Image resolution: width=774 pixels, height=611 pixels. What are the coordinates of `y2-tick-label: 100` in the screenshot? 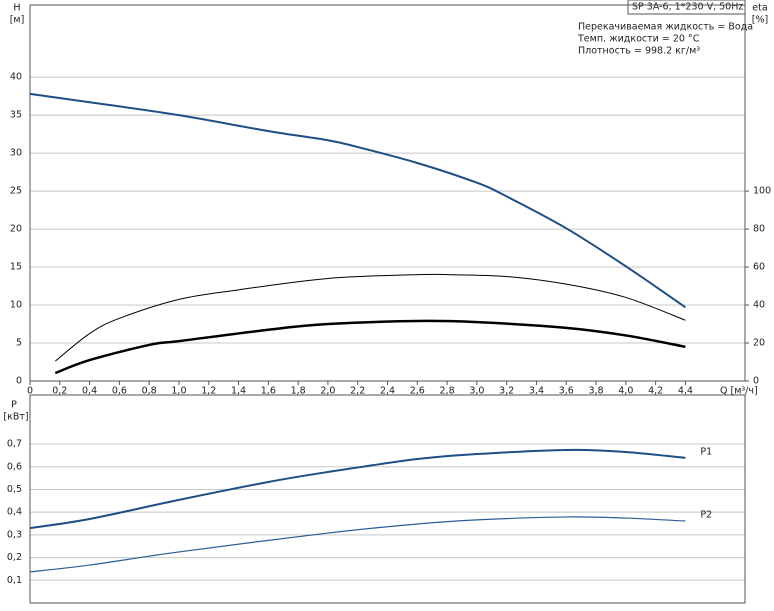 It's located at (762, 191).